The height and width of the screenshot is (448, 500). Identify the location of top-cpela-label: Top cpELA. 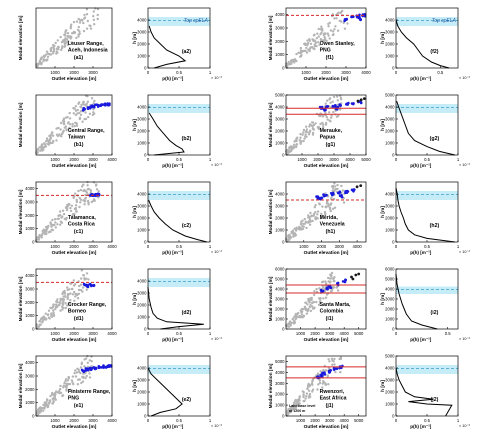
(444, 21).